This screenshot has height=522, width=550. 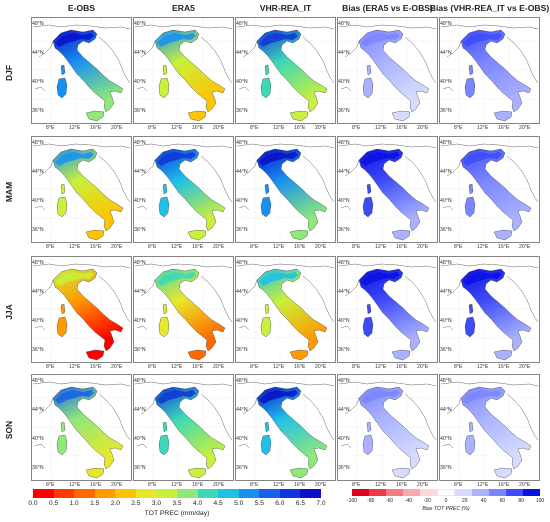 What do you see at coordinates (483, 501) in the screenshot?
I see `colorbar-tick: 40` at bounding box center [483, 501].